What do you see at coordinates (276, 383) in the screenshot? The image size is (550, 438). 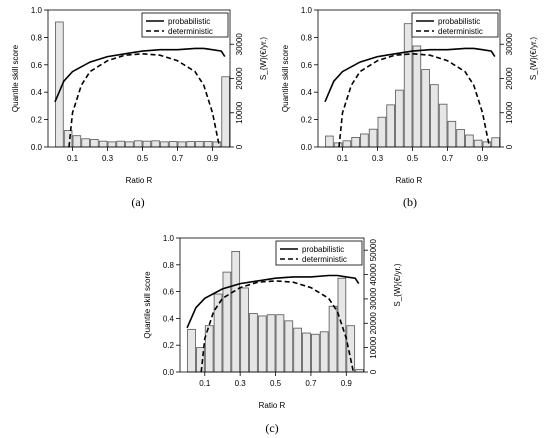 I see `x-tick-label: 0.5` at bounding box center [276, 383].